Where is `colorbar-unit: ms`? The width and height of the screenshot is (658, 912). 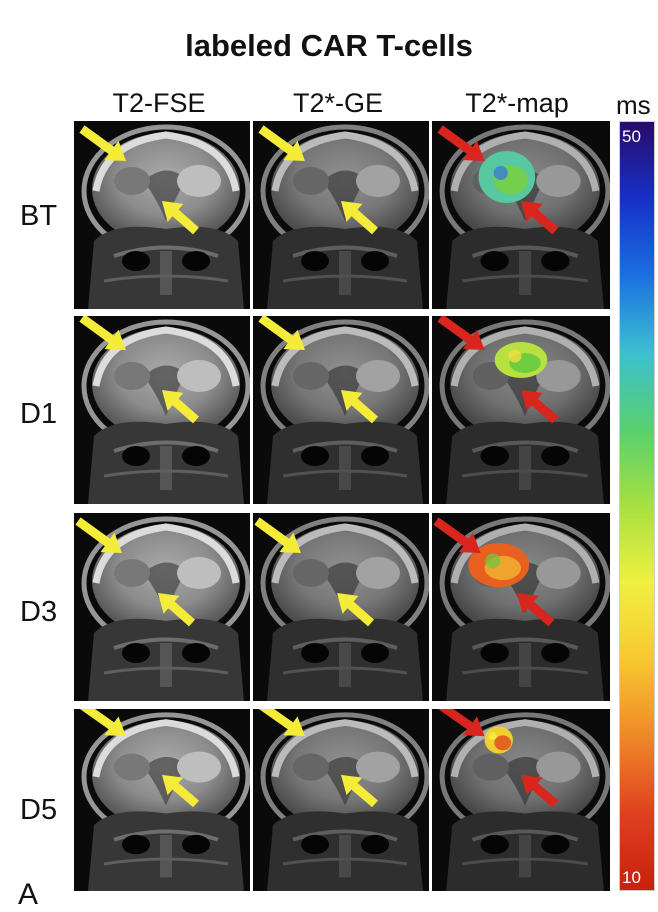
colorbar-unit: ms is located at coordinates (633, 105).